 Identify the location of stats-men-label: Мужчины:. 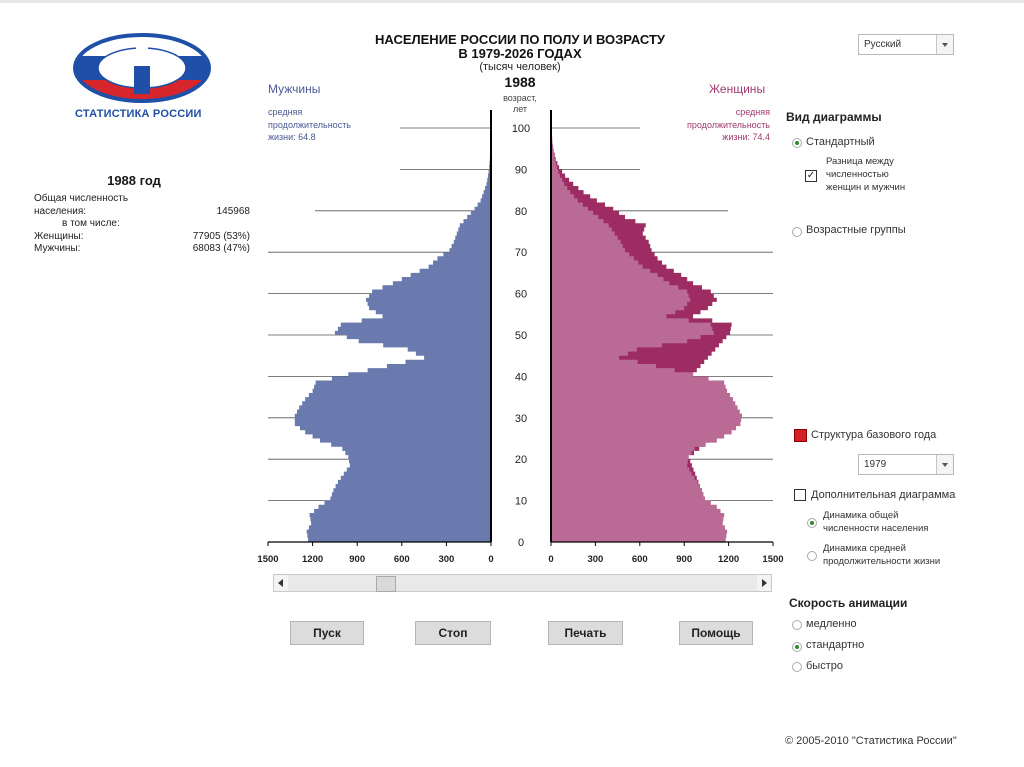
(57, 248).